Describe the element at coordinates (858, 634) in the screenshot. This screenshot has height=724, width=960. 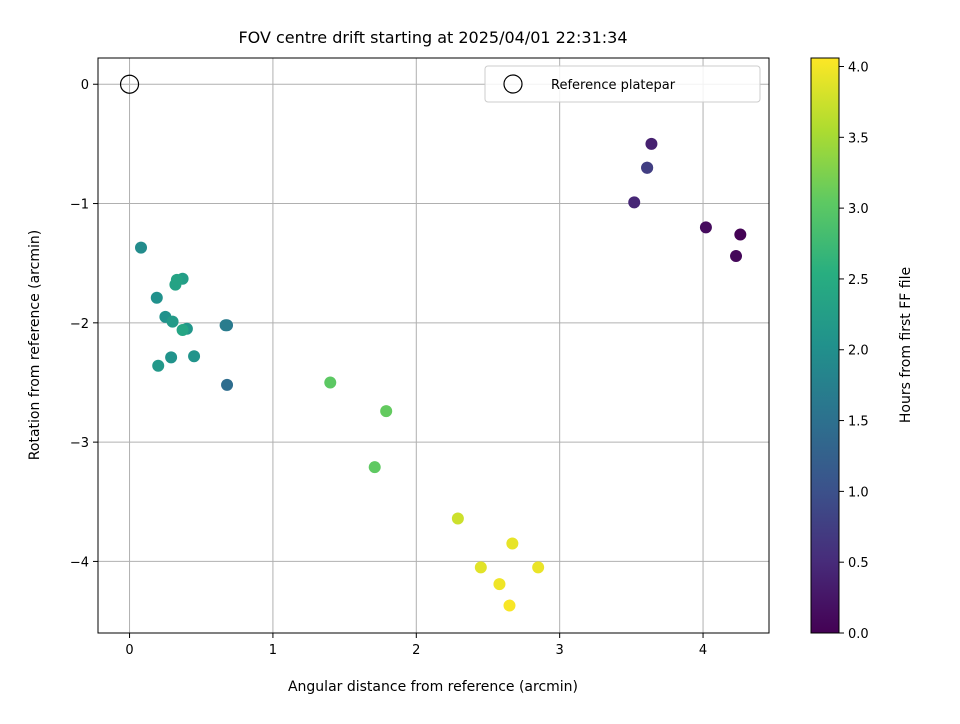
I see `colorbar-tick-label: 0.0` at that location.